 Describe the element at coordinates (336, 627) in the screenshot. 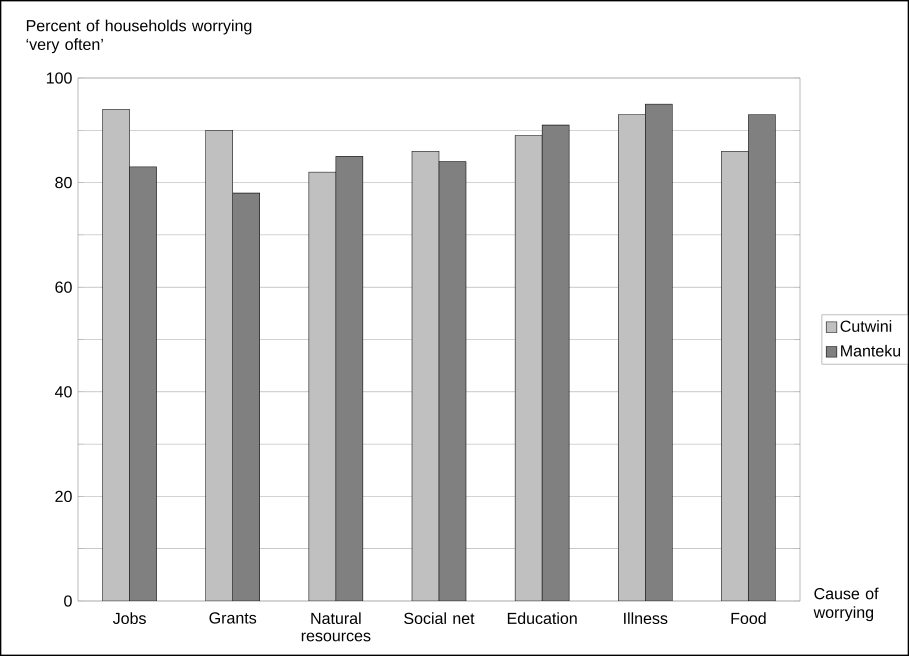

I see `x-tick-label: Natural resources` at that location.